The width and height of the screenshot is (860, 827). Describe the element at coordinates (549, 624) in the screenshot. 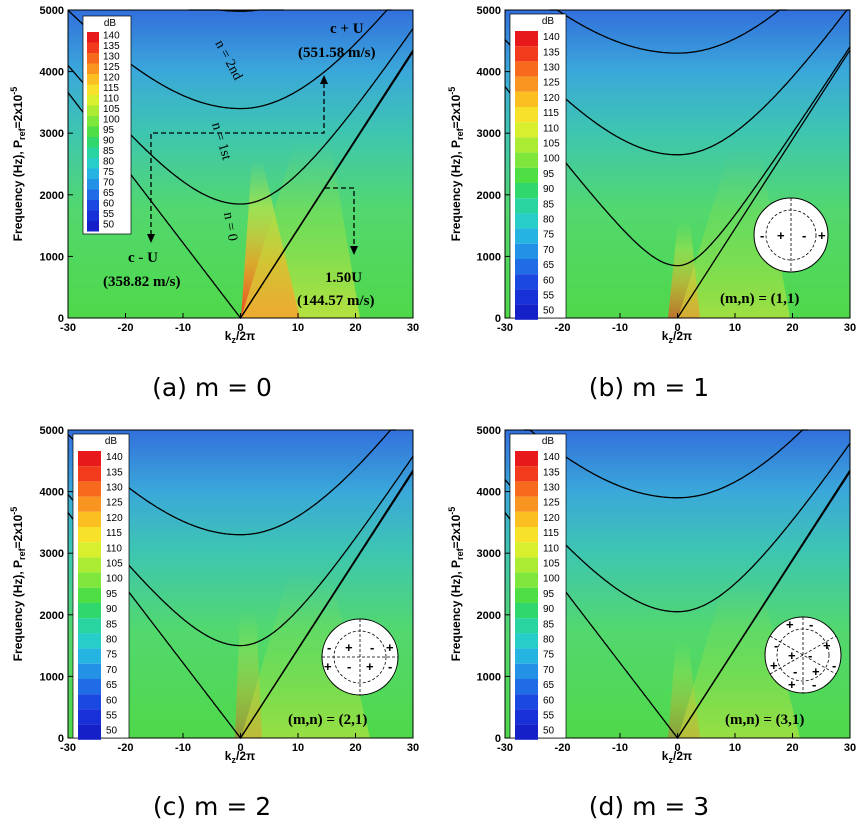

I see `colorbar-tick-label: 85` at that location.